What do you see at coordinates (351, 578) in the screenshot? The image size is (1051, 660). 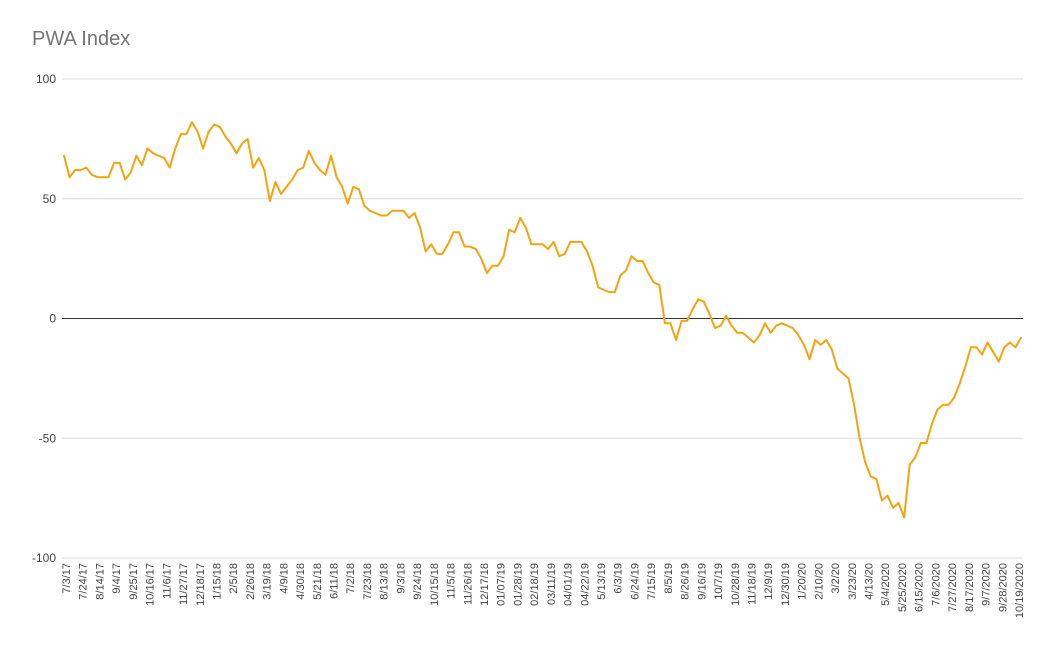 I see `x-tick-label: 7/2/18` at bounding box center [351, 578].